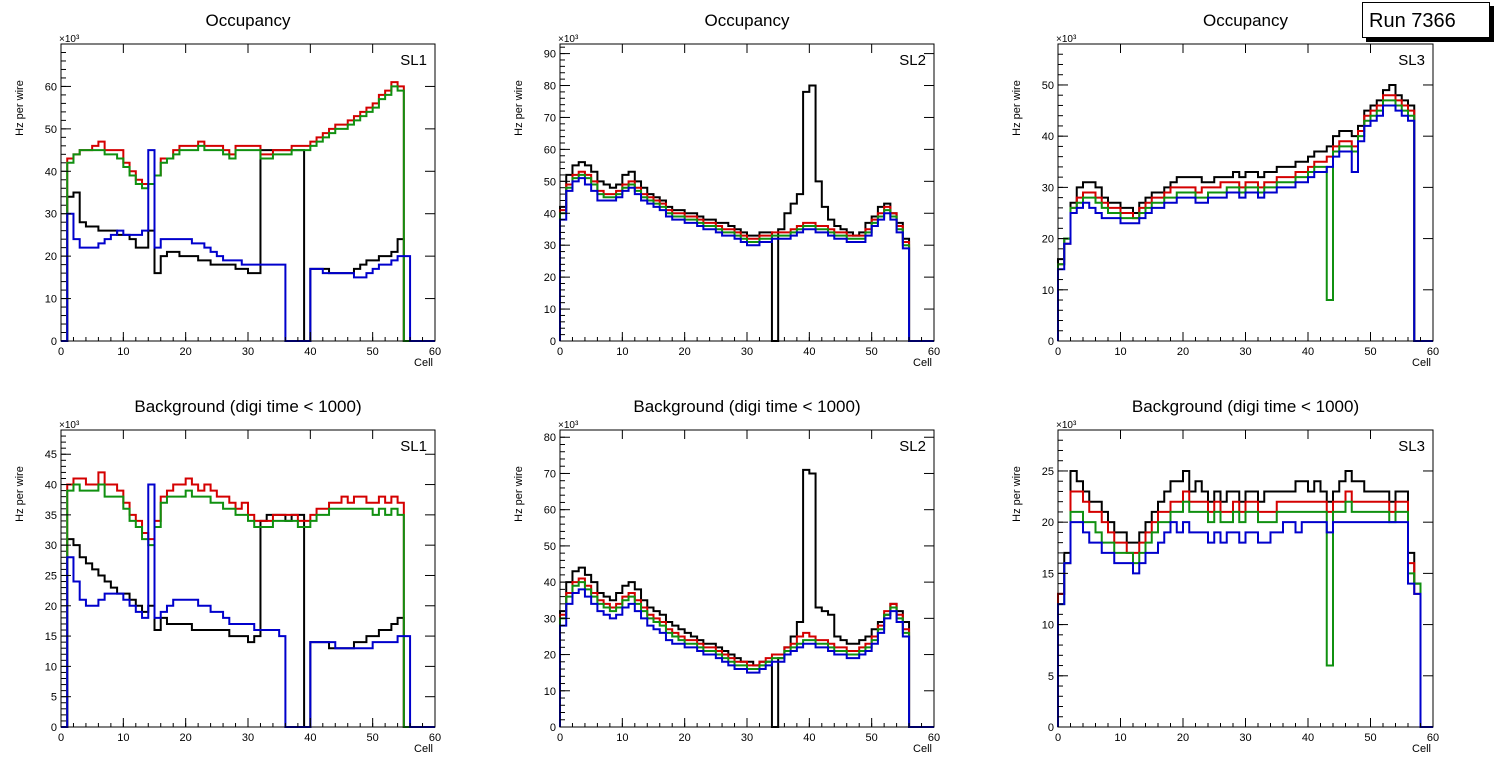  I want to click on y-tick-label: 5, so click(1051, 677).